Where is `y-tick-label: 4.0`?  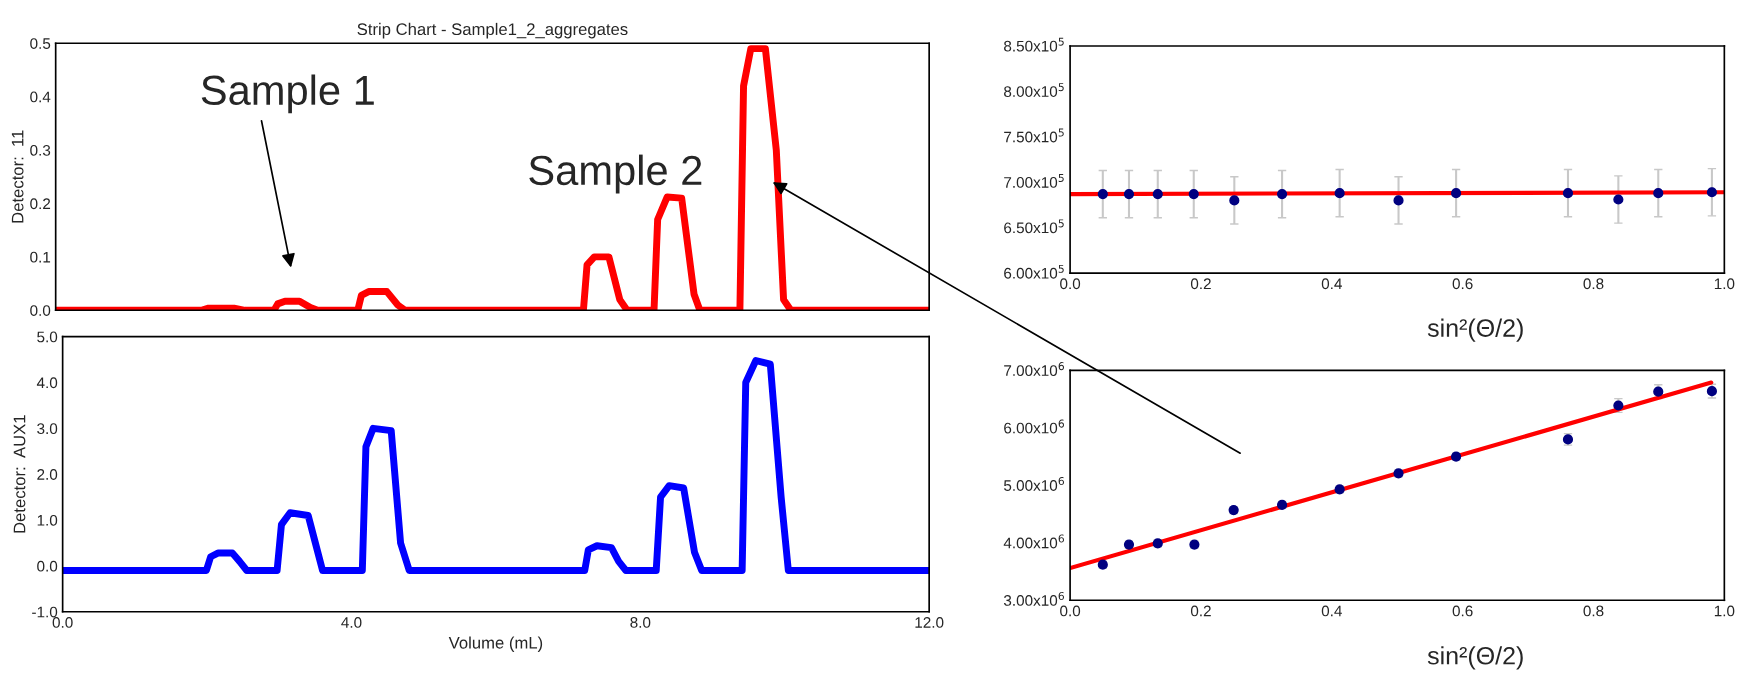 y-tick-label: 4.0 is located at coordinates (47, 383).